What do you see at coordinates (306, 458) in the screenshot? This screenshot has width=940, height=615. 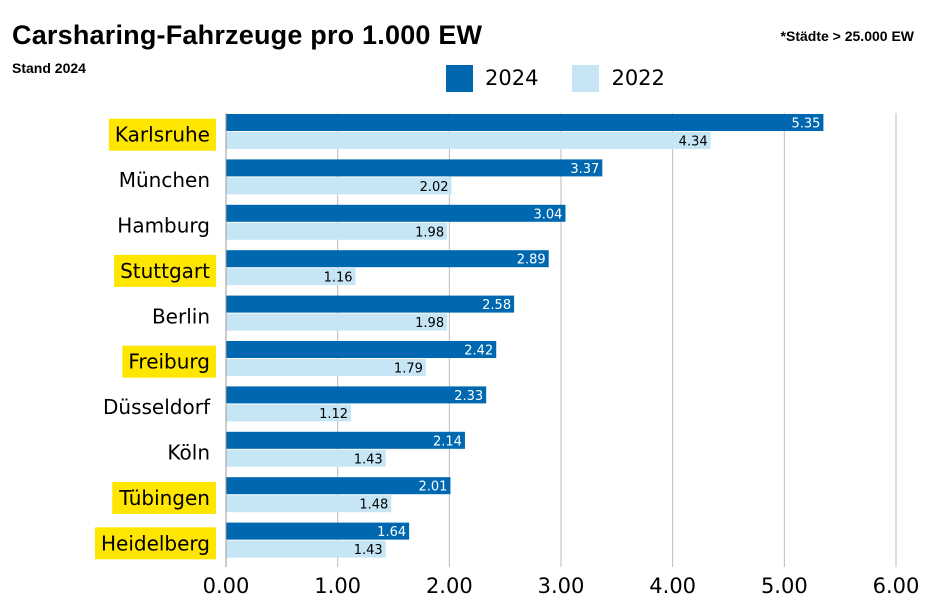 I see `bar-2022-koln` at bounding box center [306, 458].